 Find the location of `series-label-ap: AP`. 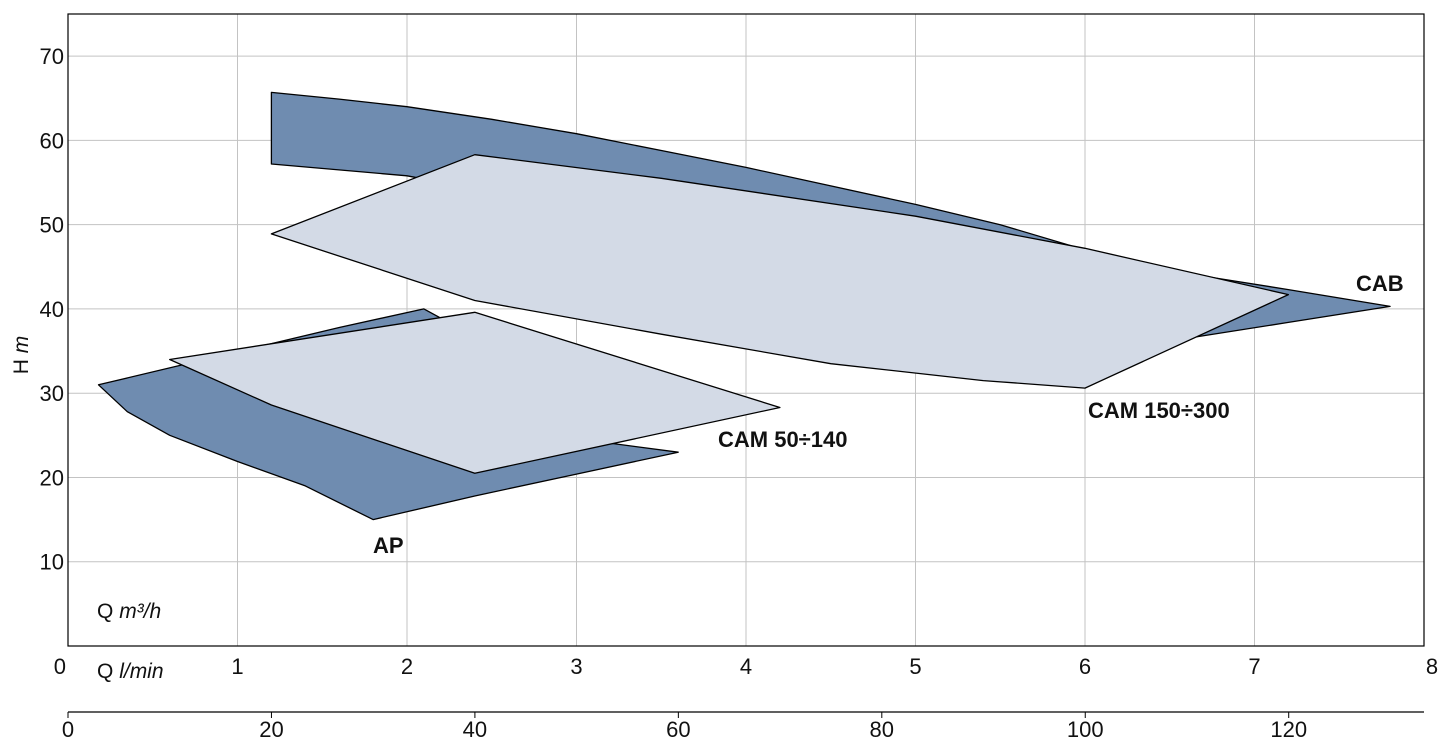

series-label-ap: AP is located at coordinates (388, 545).